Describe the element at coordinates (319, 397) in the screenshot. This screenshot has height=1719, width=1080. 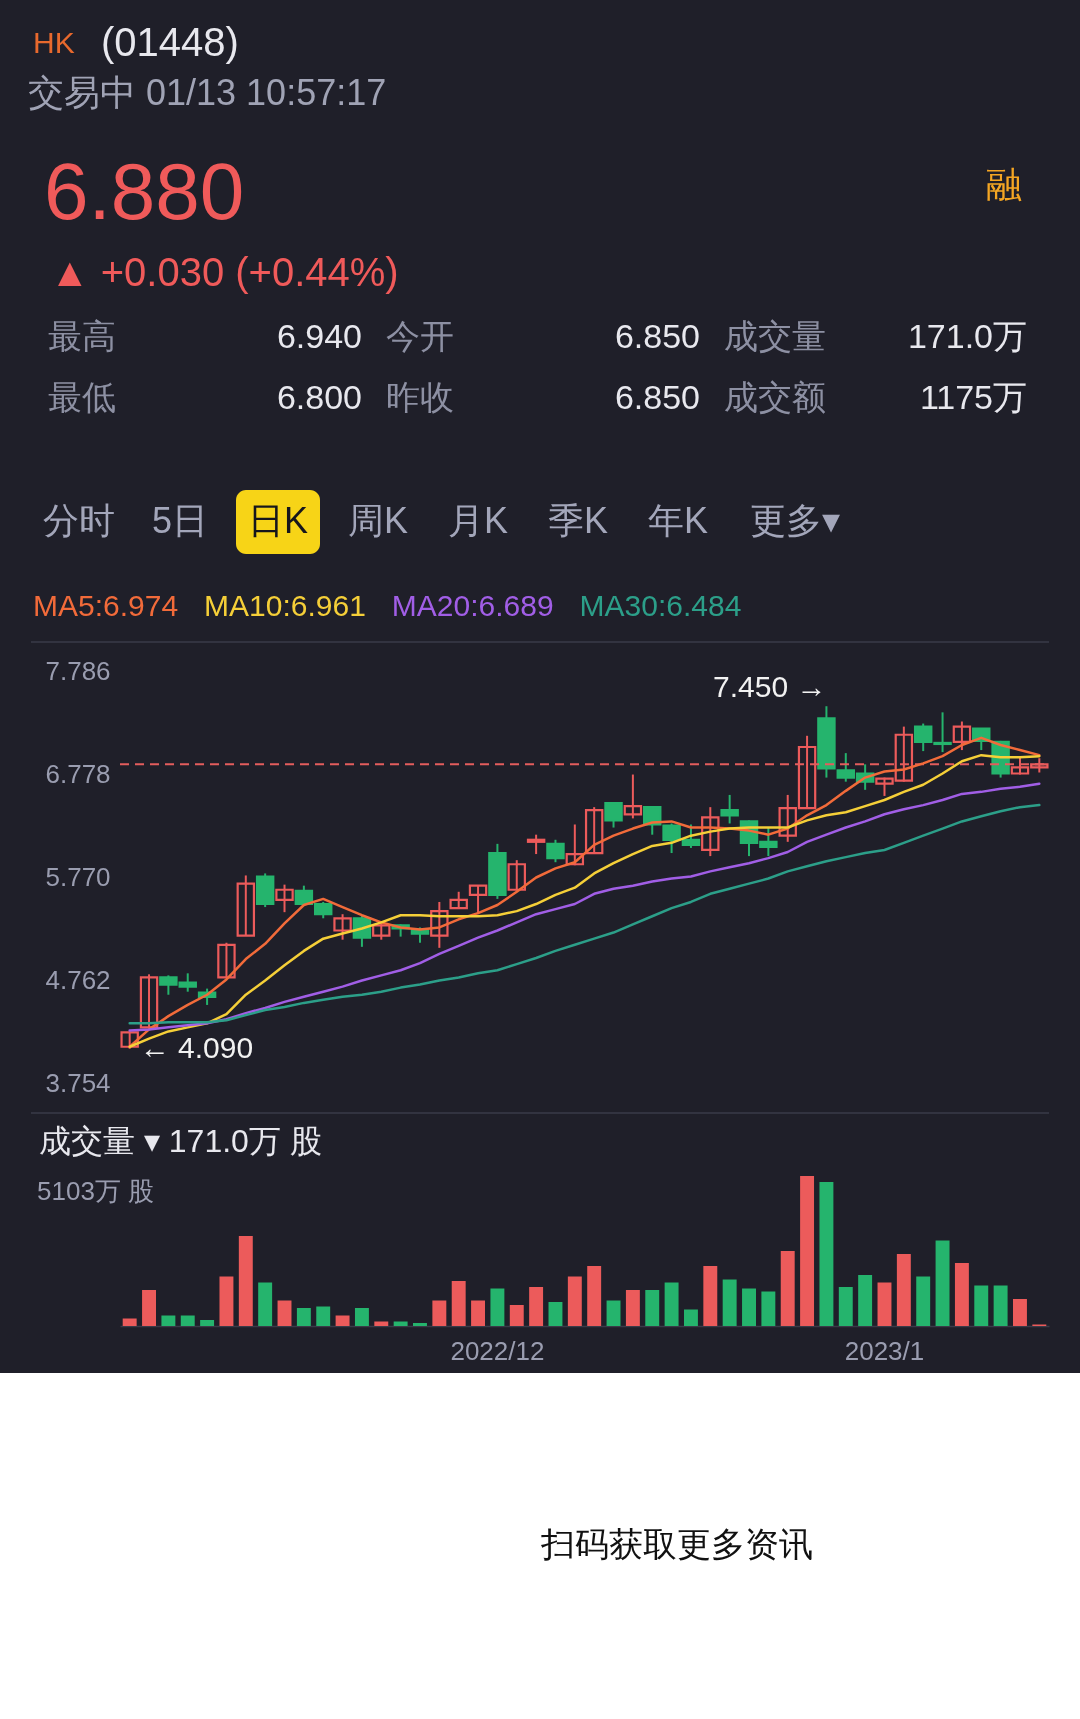
I see `text: 6.800` at that location.